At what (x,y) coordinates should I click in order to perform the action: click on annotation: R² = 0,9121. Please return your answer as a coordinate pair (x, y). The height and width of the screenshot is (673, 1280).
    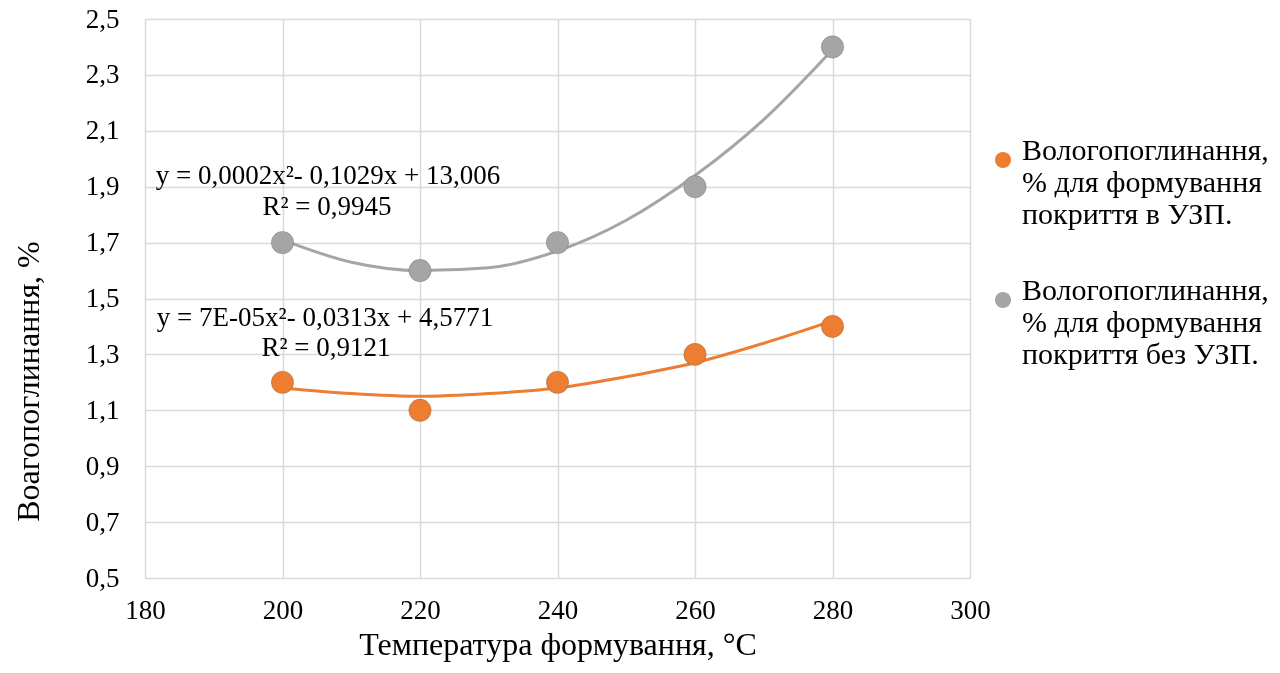
    Looking at the image, I should click on (326, 347).